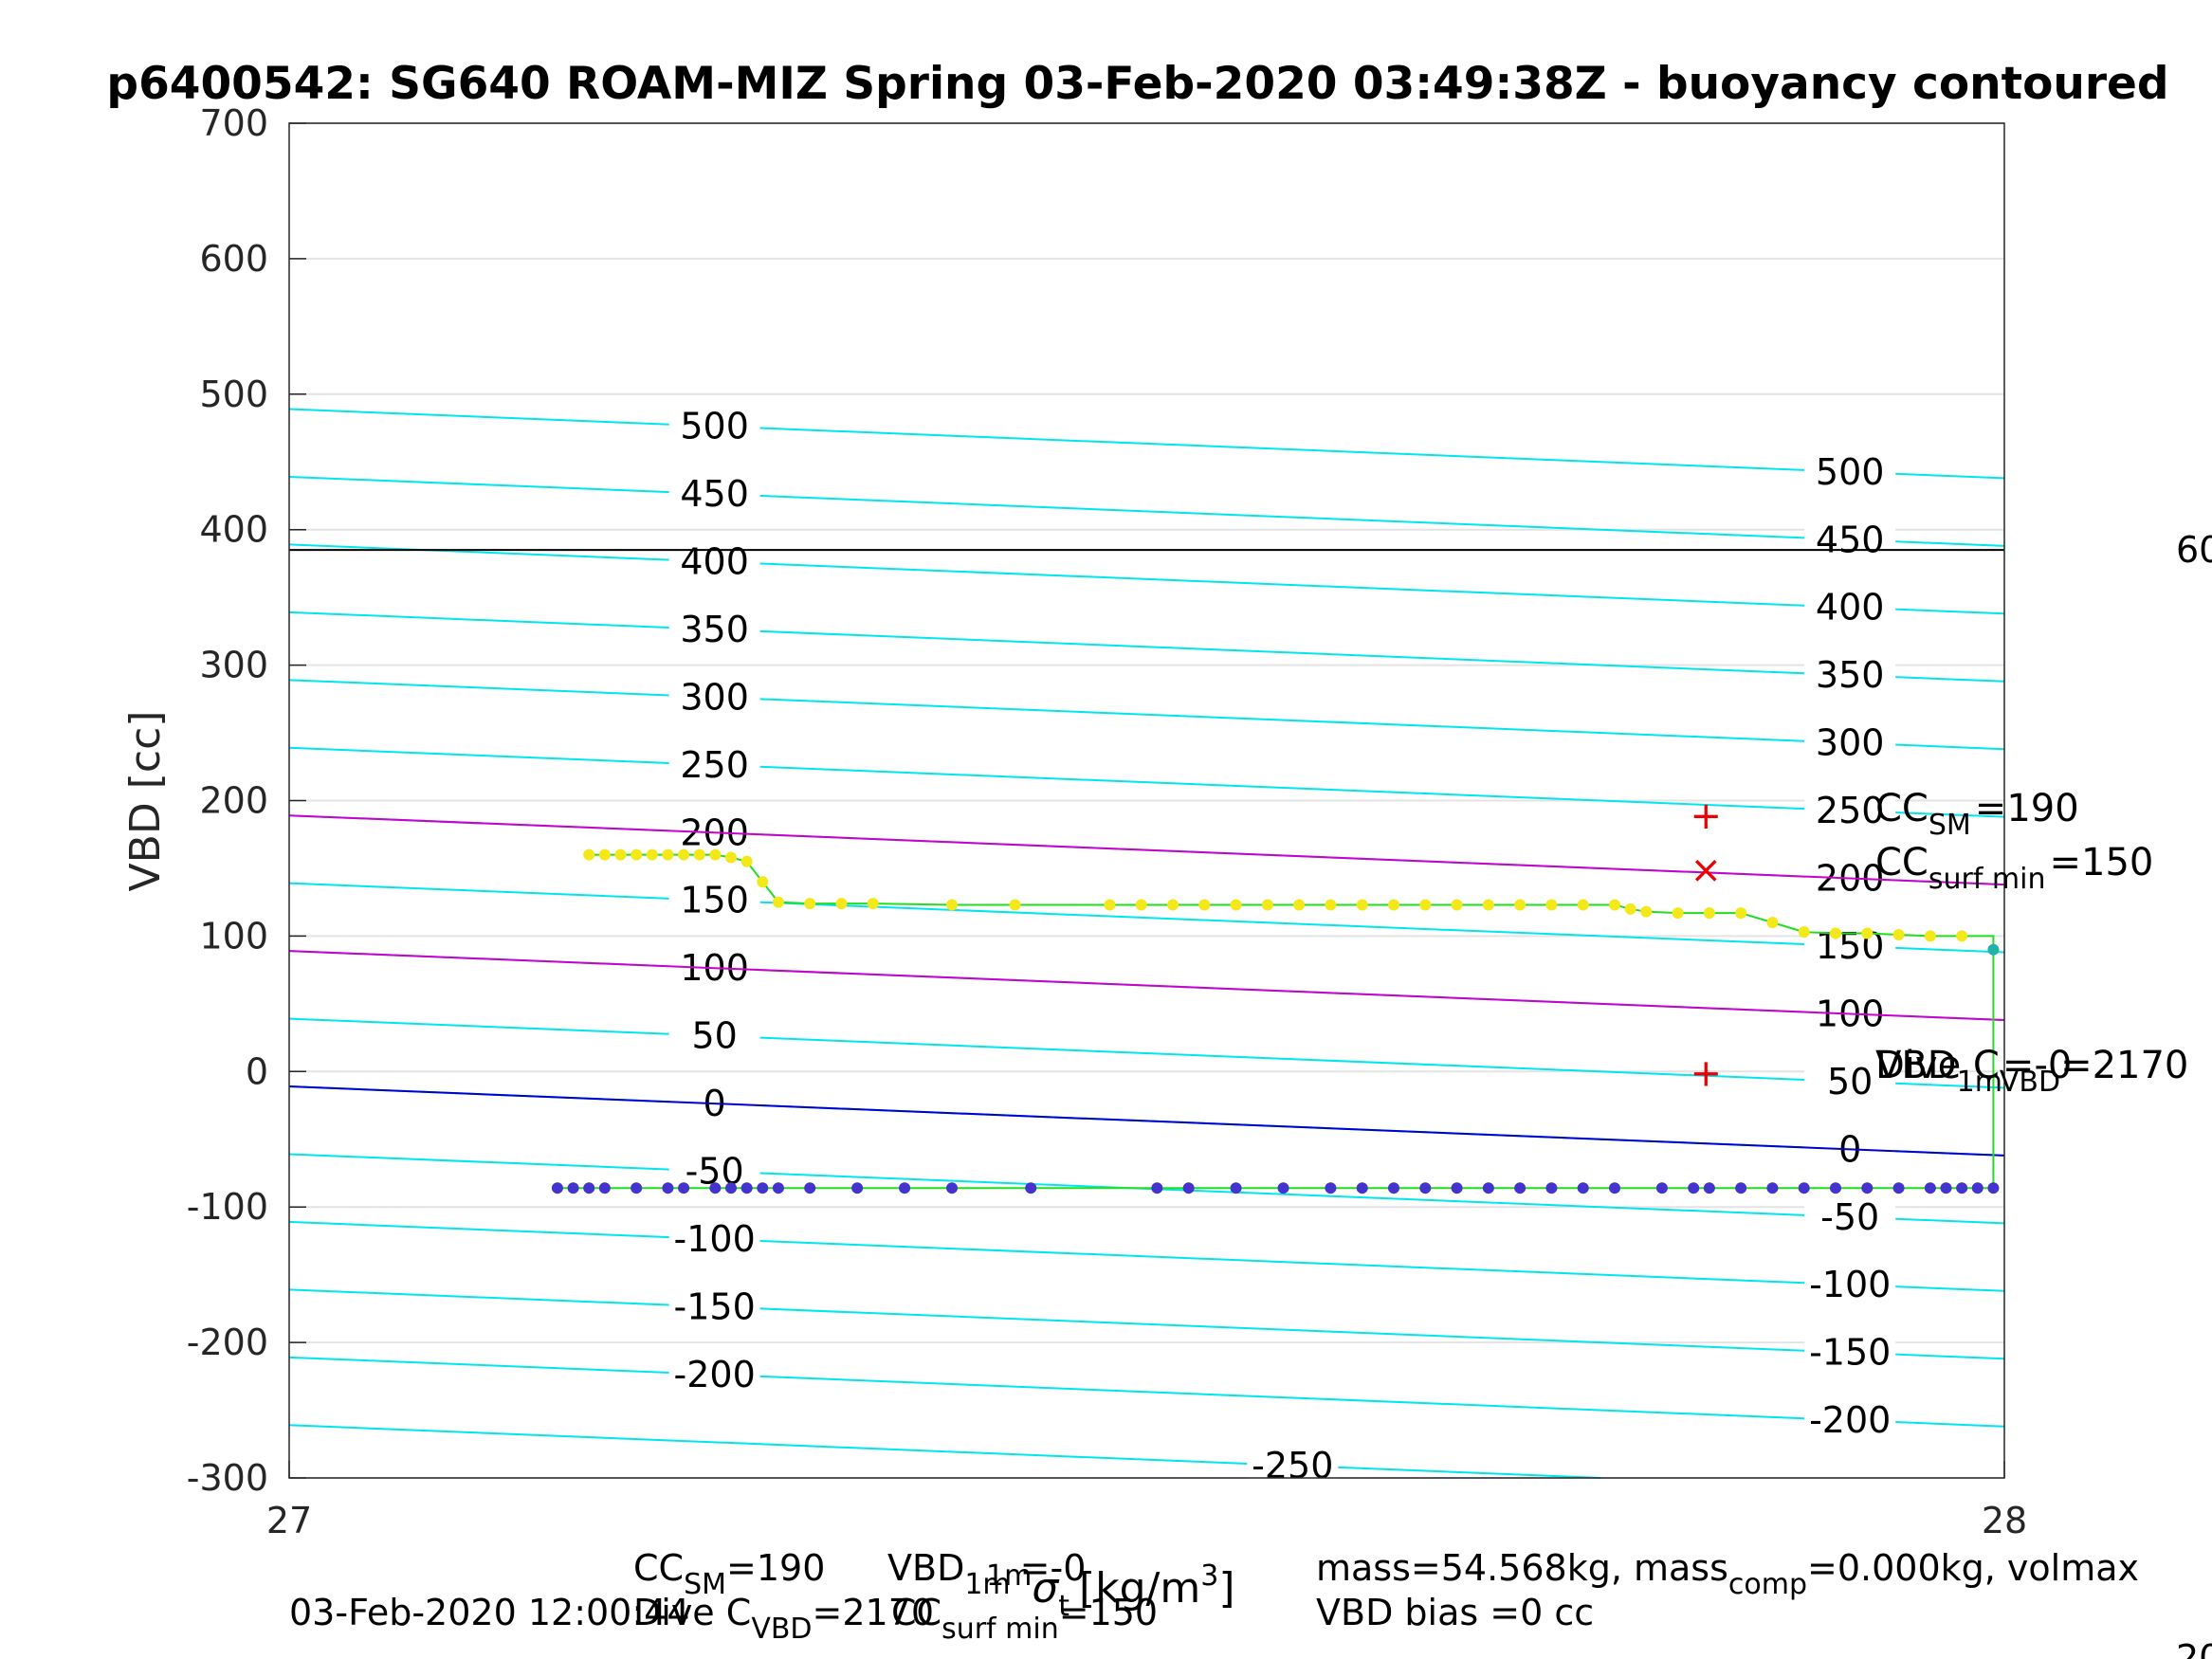 The width and height of the screenshot is (2212, 1659). What do you see at coordinates (714, 1036) in the screenshot?
I see `contour-label-left: 50` at bounding box center [714, 1036].